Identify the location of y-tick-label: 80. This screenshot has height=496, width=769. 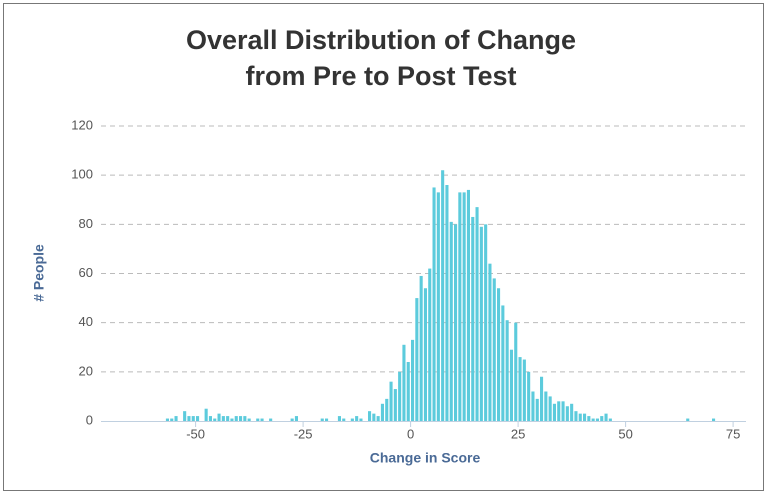
(86, 223).